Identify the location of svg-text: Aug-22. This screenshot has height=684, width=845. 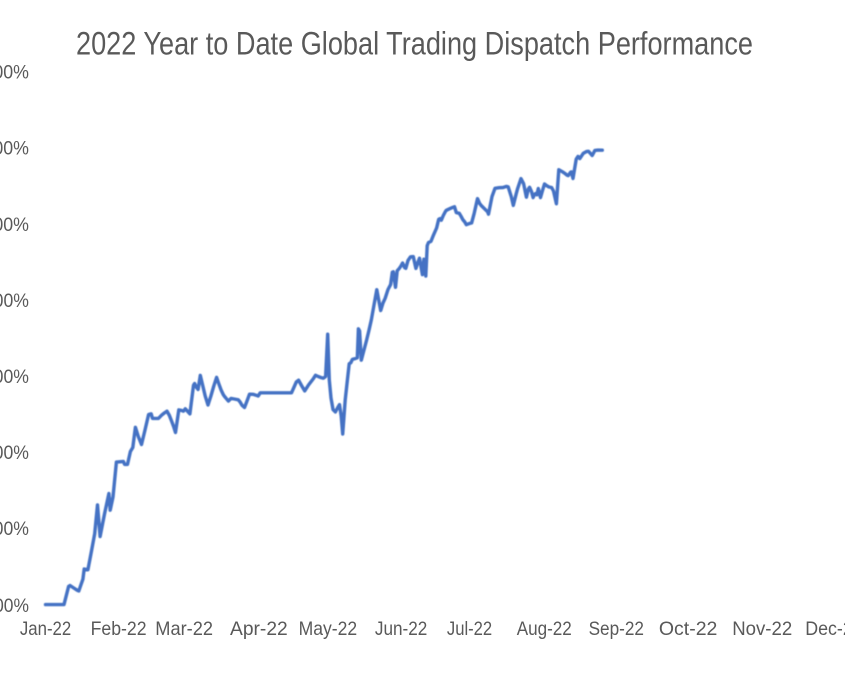
(544, 629).